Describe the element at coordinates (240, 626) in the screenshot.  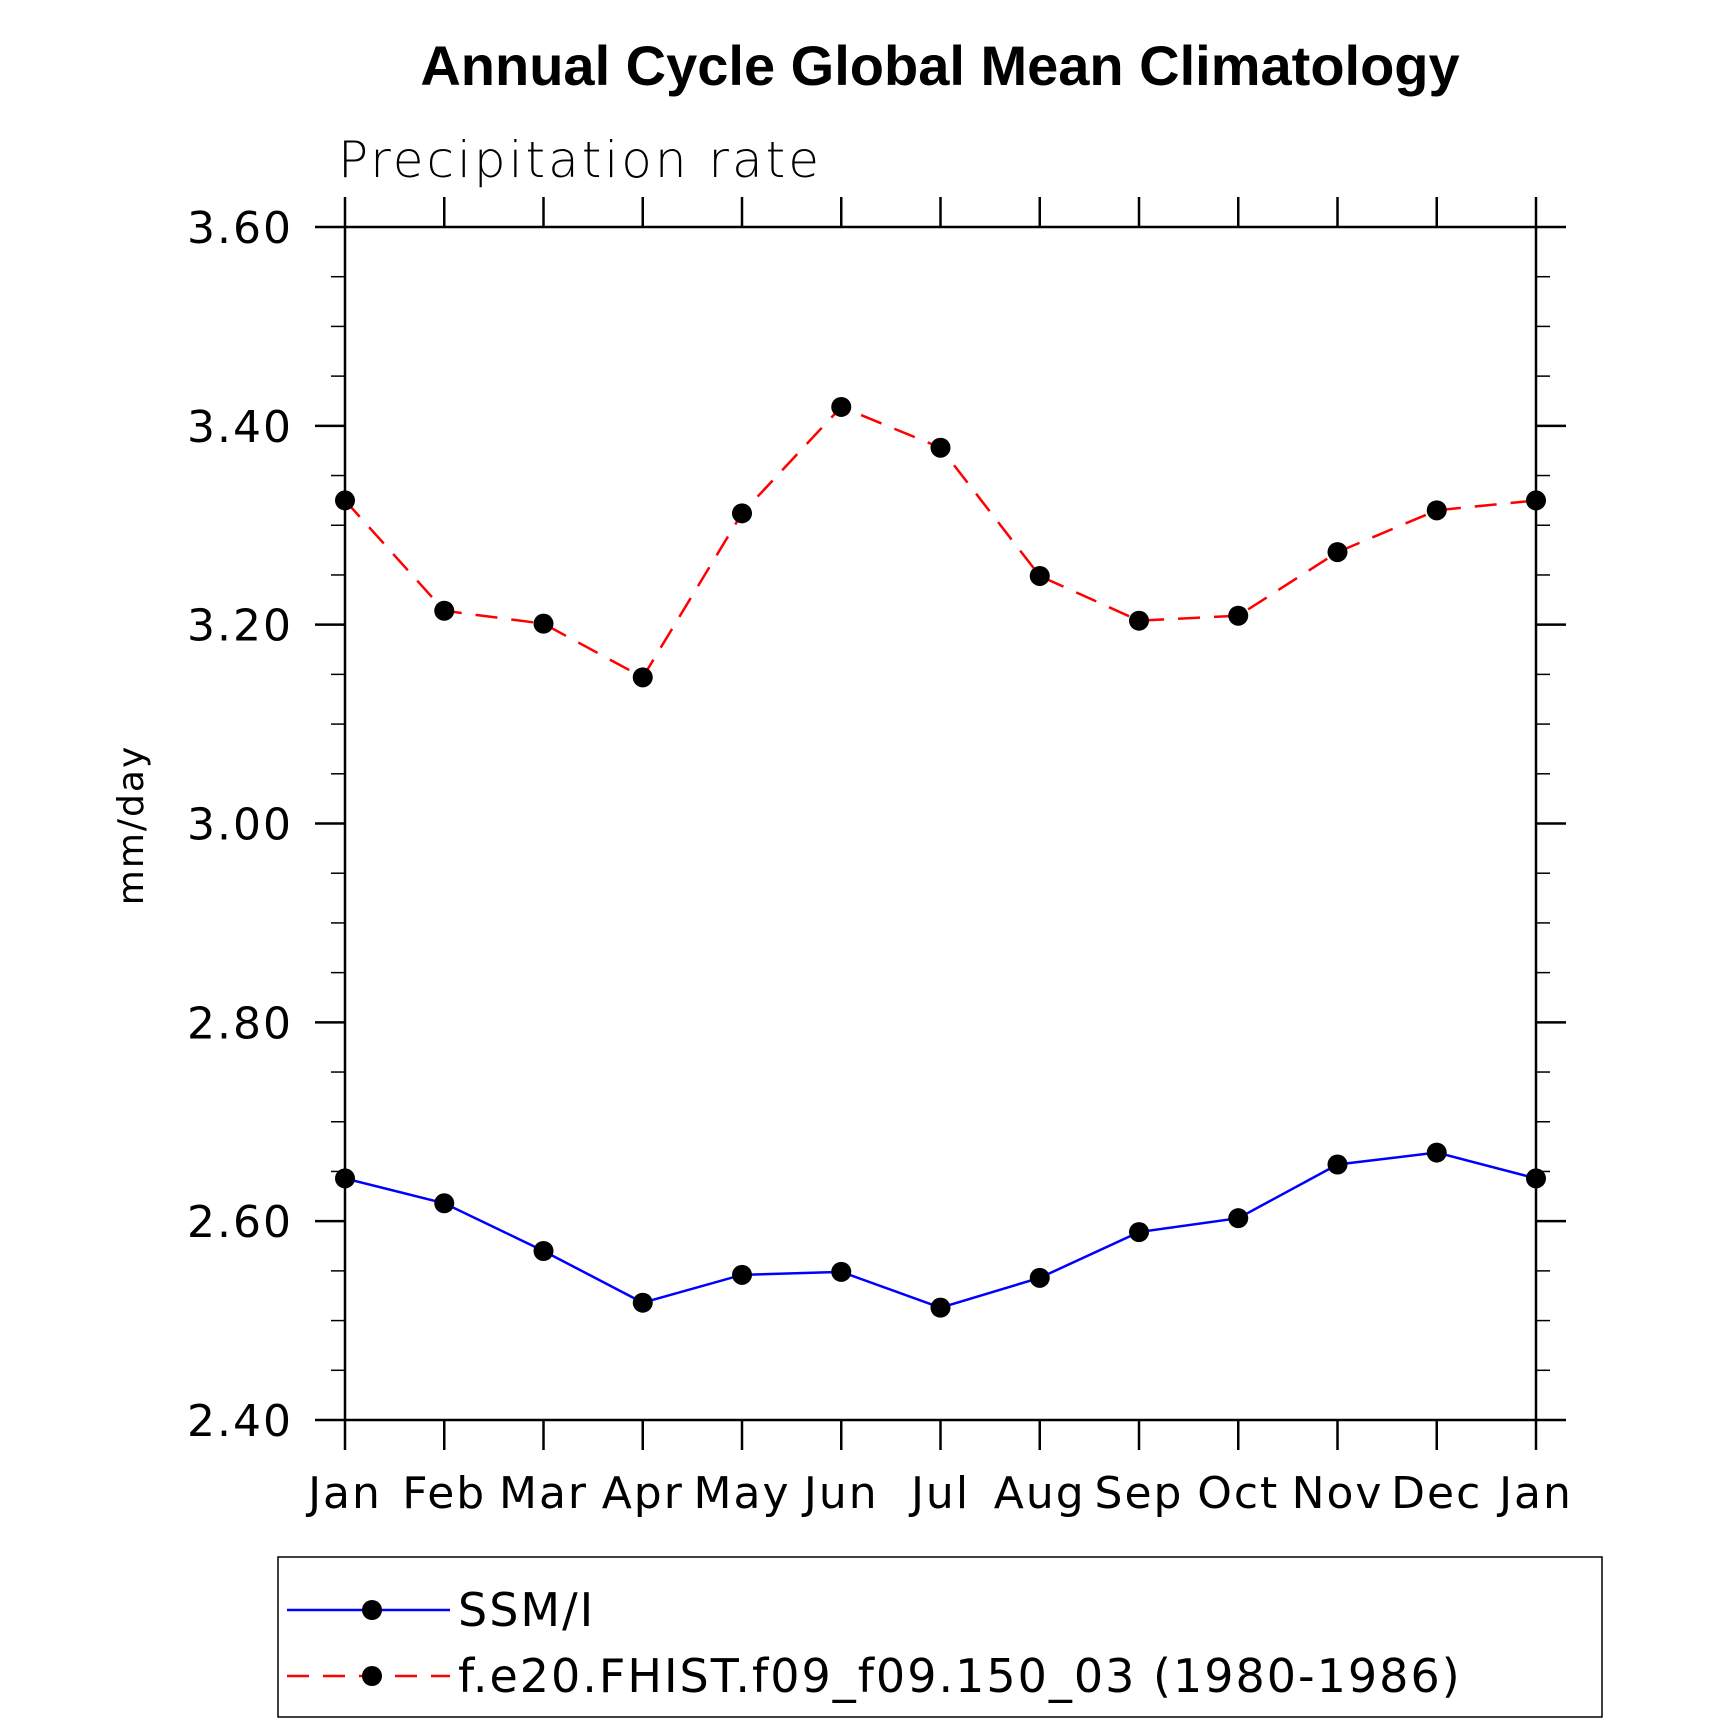
I see `y-tick-label: 3.20` at that location.